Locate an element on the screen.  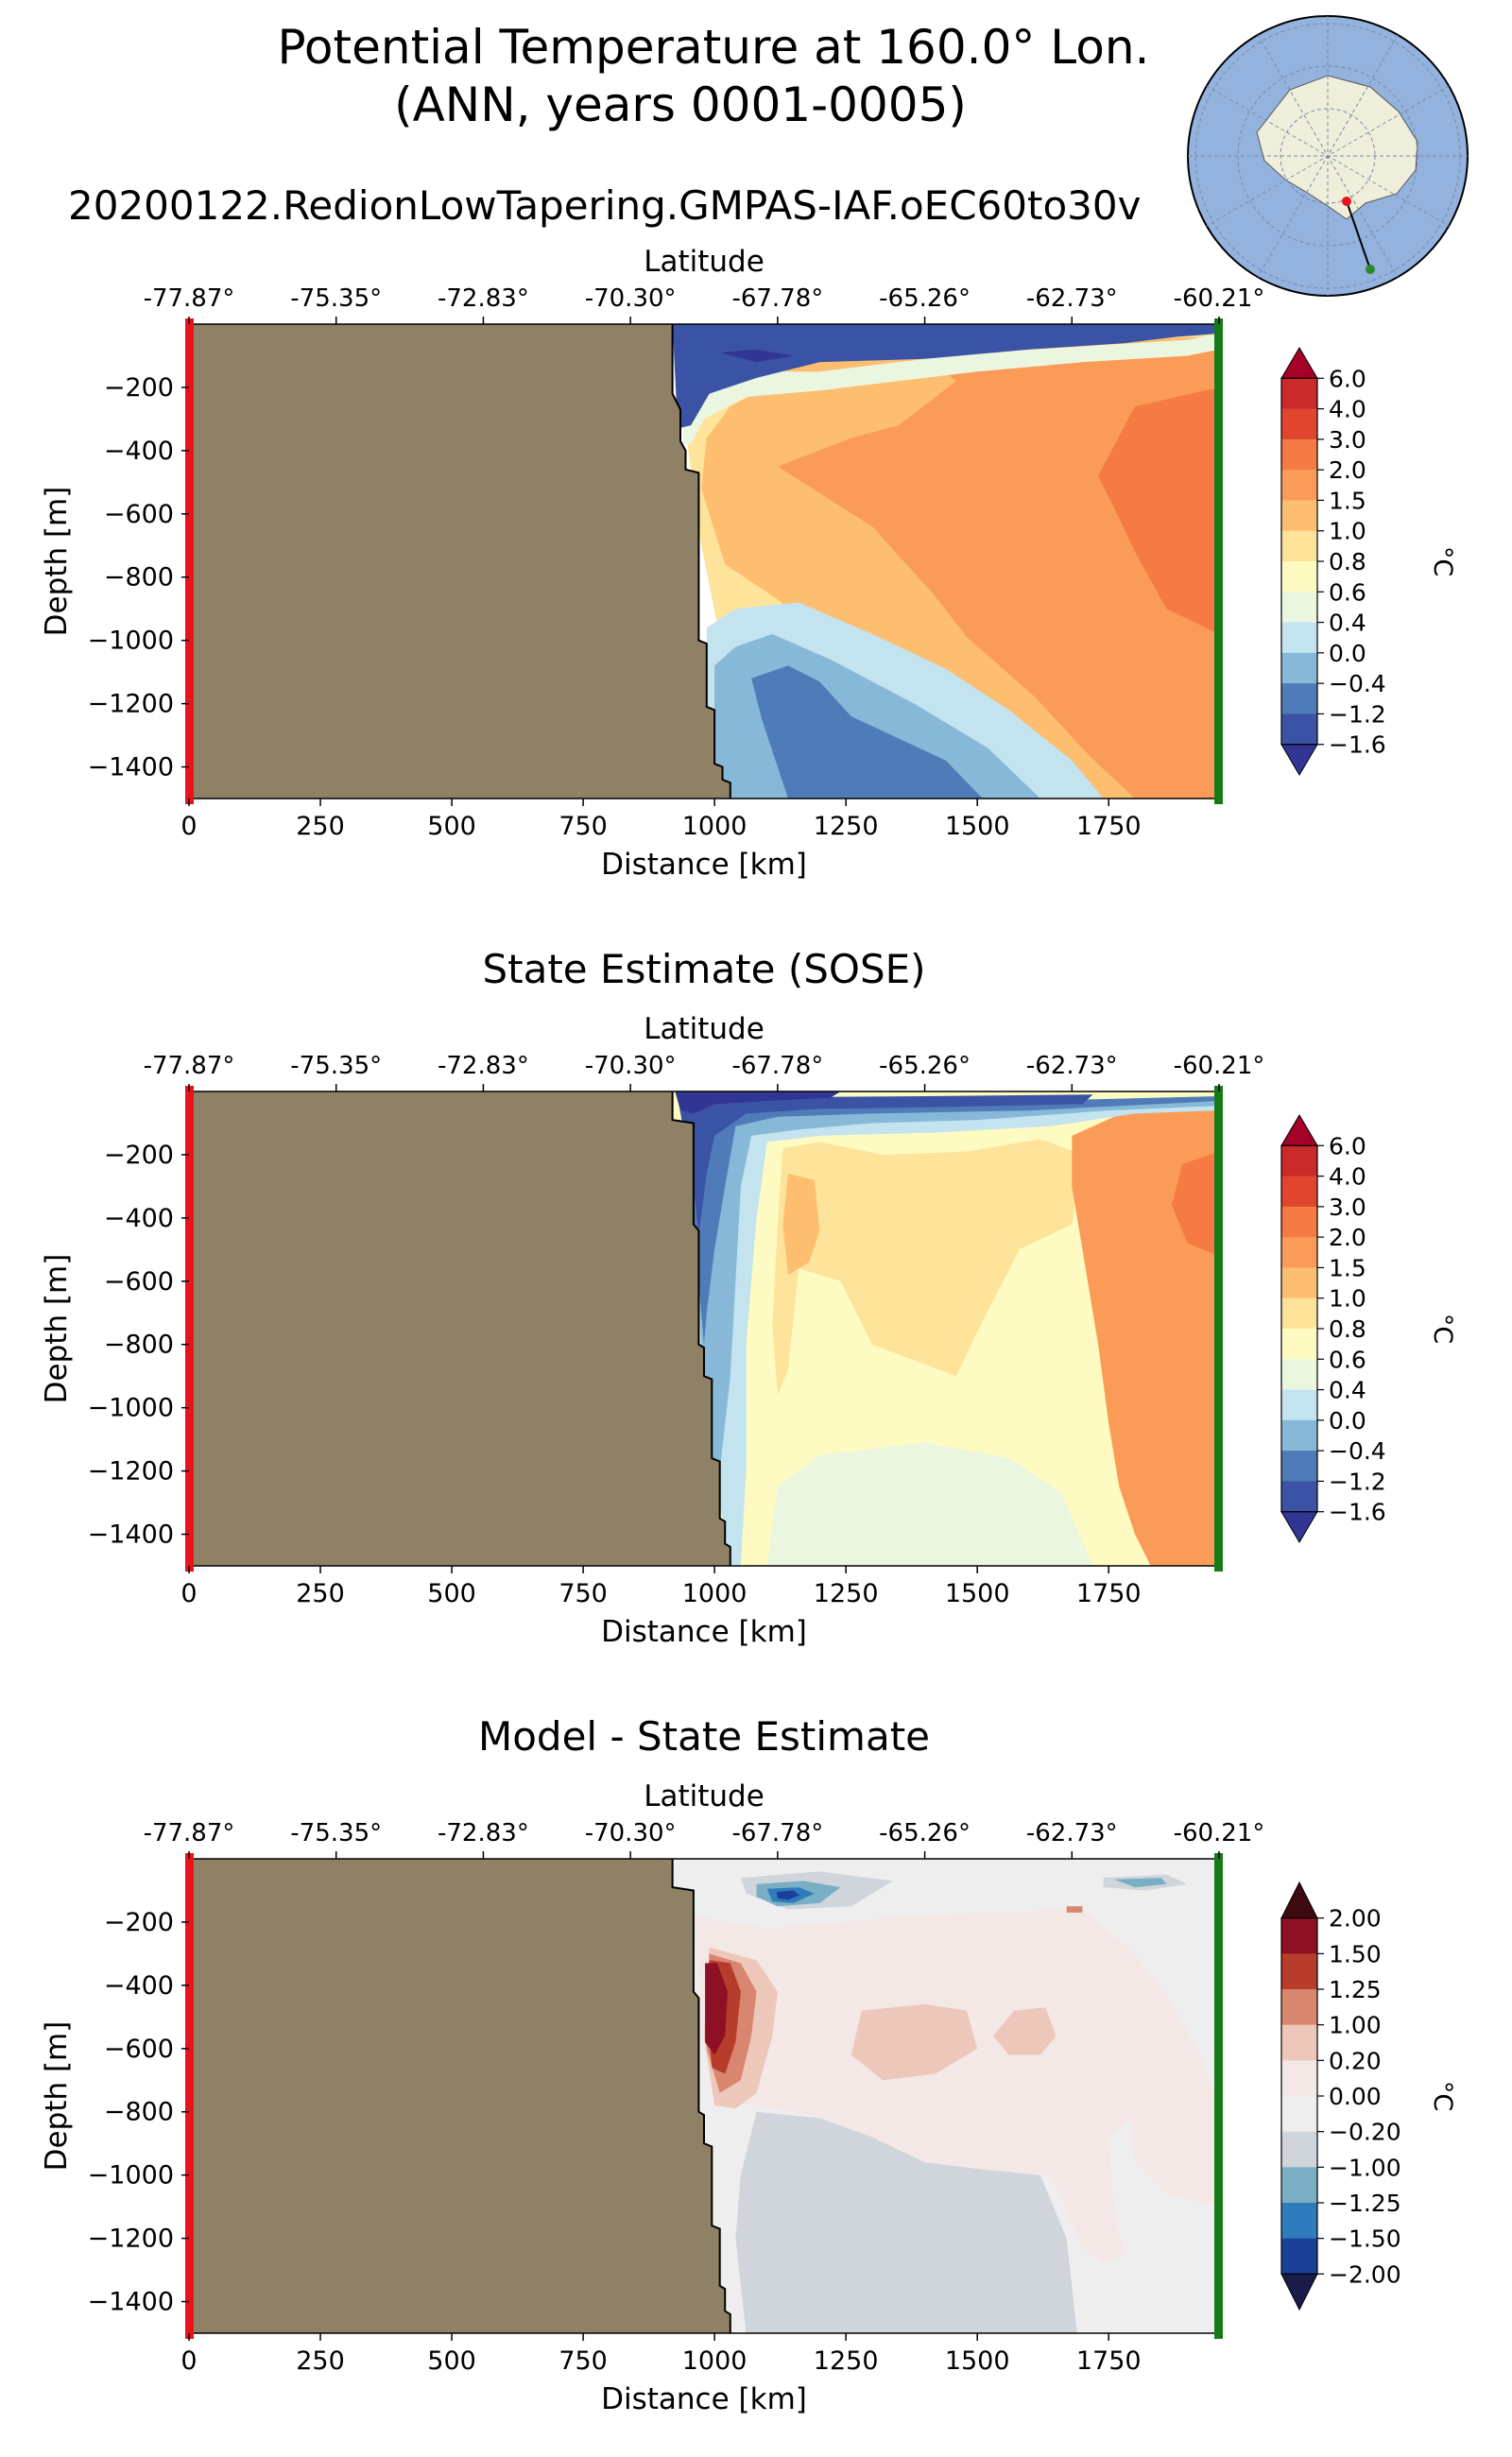
inset-transect-line is located at coordinates (1358, 235).